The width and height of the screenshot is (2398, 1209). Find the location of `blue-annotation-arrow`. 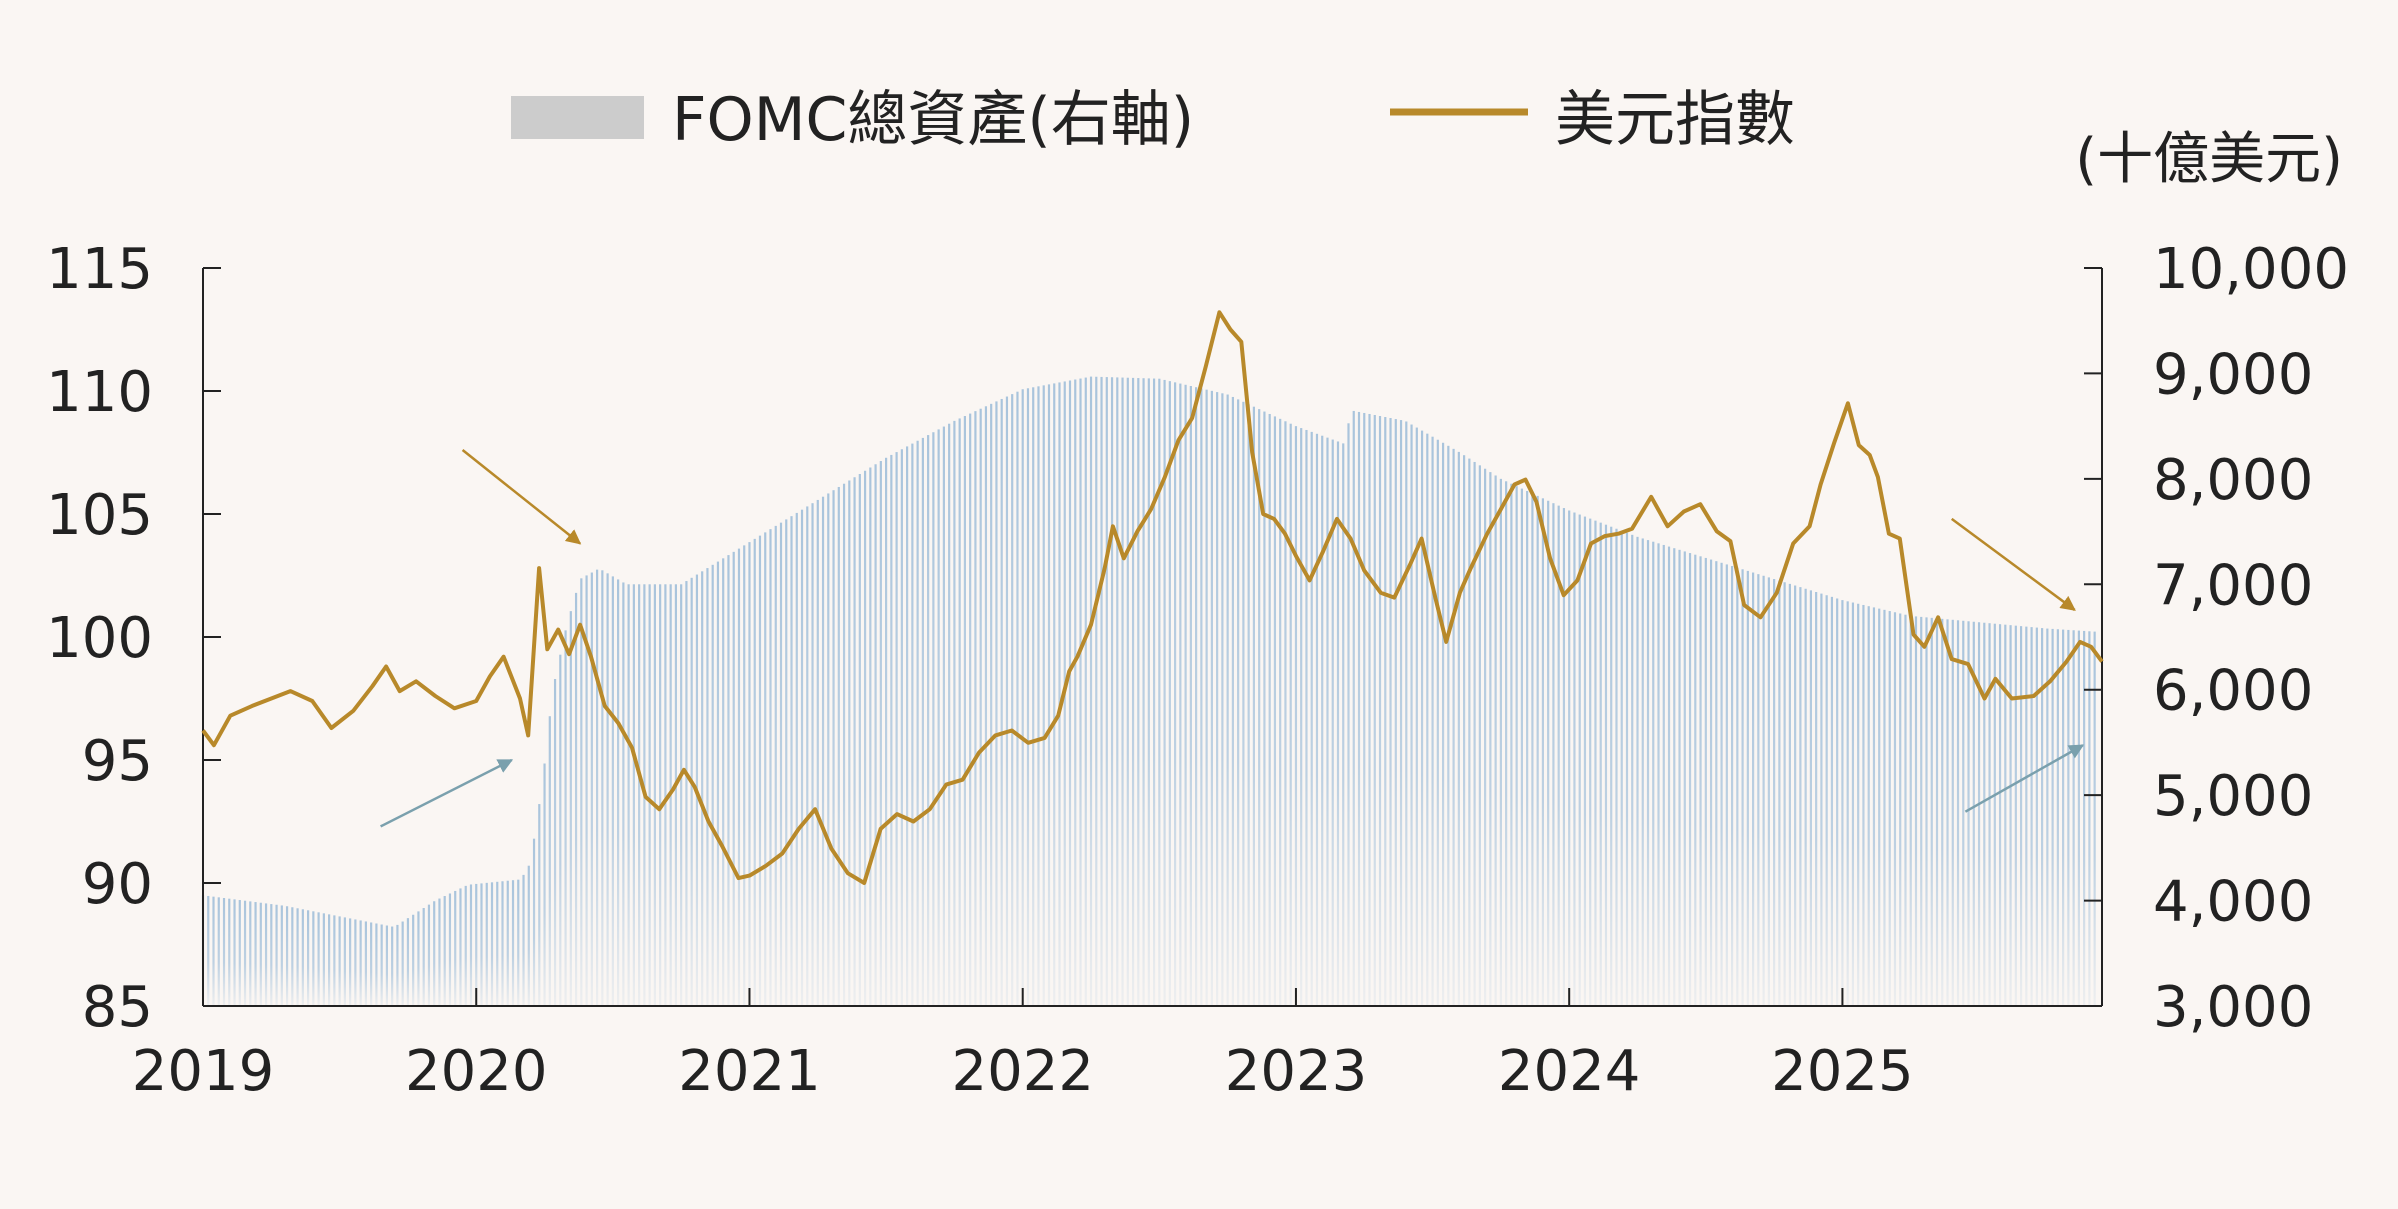

blue-annotation-arrow is located at coordinates (447, 793).